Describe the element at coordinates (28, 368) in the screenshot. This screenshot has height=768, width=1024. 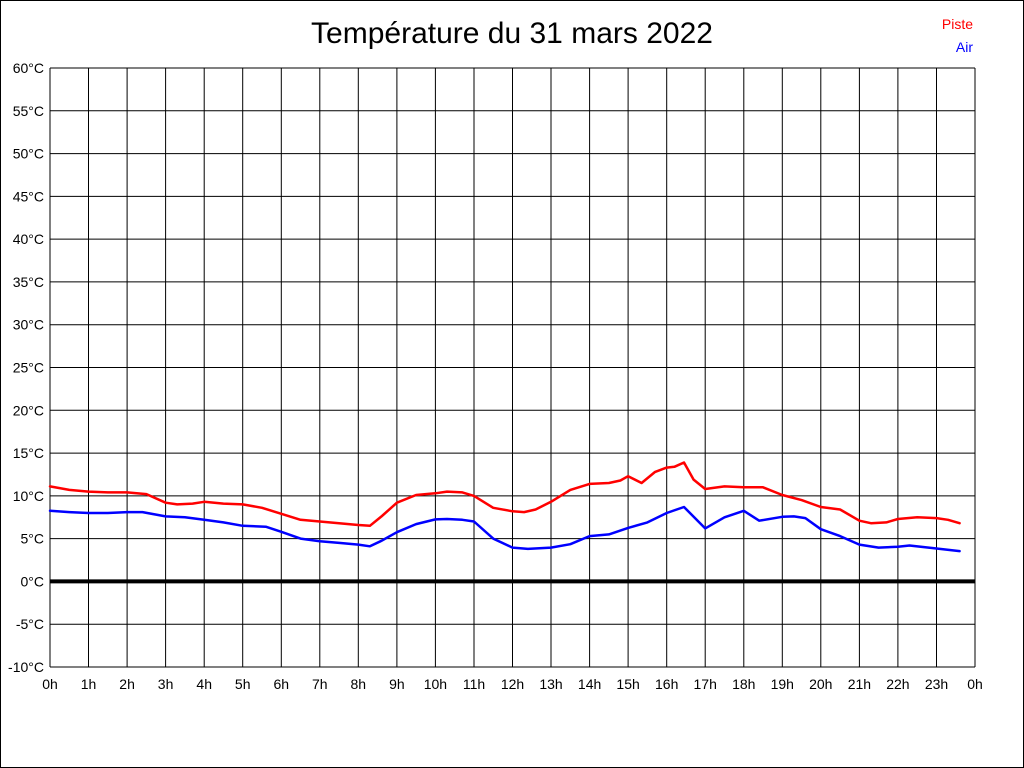
I see `y-tick-label: 25°C` at that location.